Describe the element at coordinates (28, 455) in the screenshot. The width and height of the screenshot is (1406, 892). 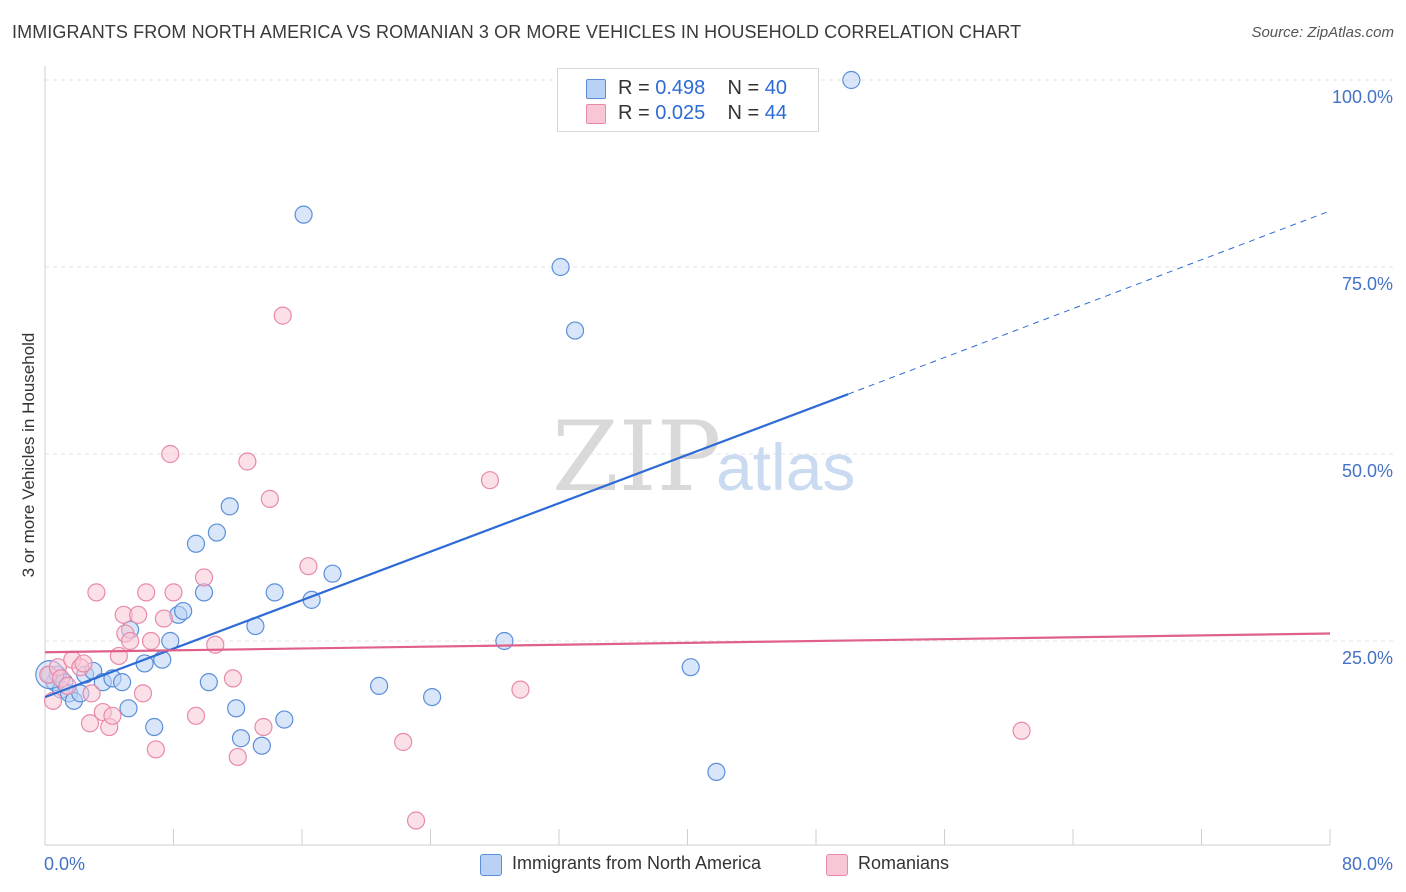
I see `y-axis-label: 3 or more Vehicles in Household` at that location.